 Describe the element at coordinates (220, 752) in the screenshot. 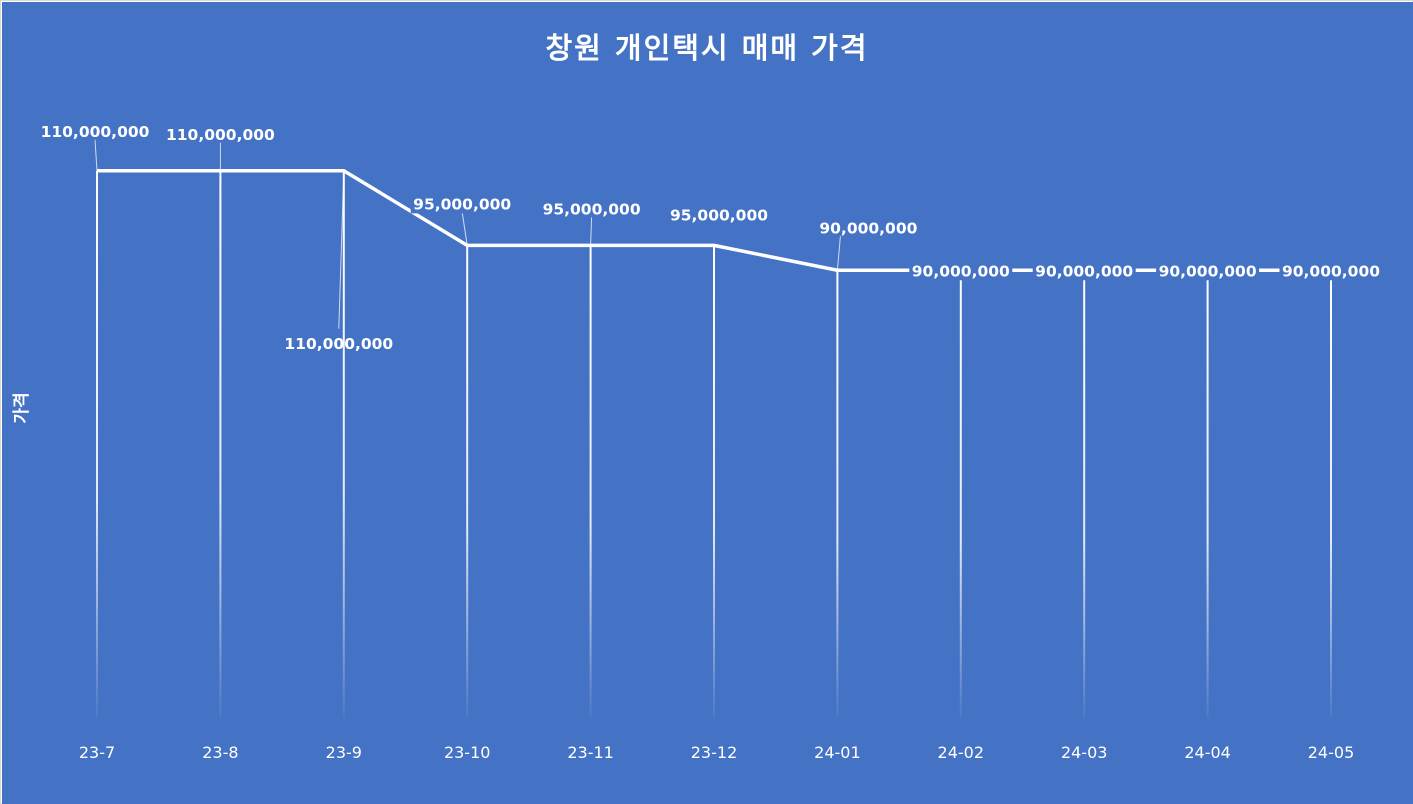

I see `x-tick-label: 23-8` at that location.